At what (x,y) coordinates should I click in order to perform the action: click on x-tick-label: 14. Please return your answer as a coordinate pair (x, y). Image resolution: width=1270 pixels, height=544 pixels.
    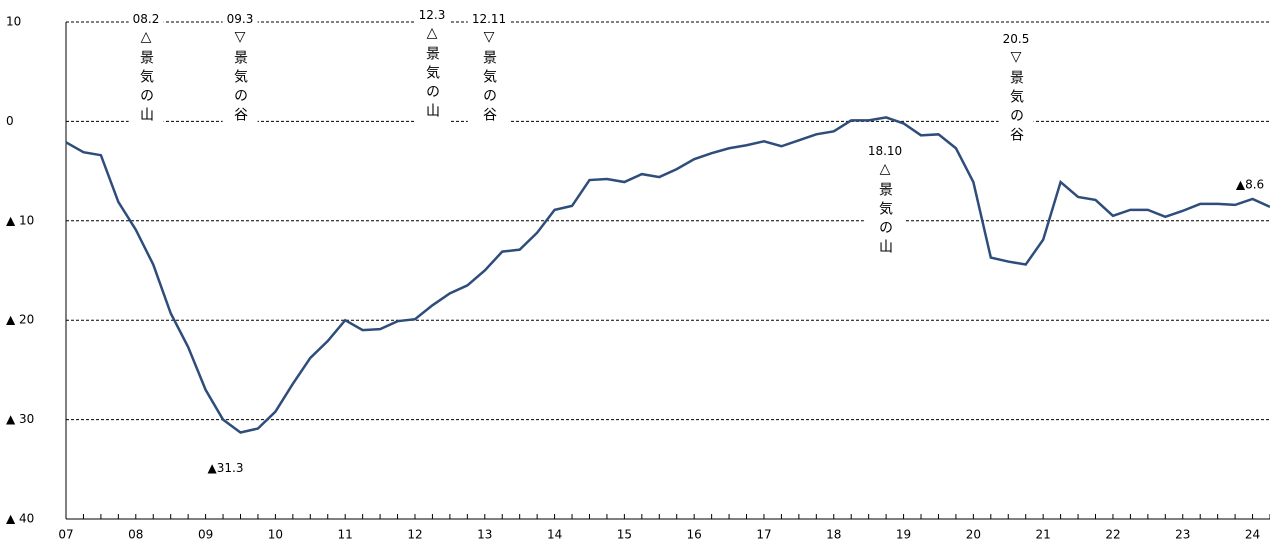
    Looking at the image, I should click on (554, 535).